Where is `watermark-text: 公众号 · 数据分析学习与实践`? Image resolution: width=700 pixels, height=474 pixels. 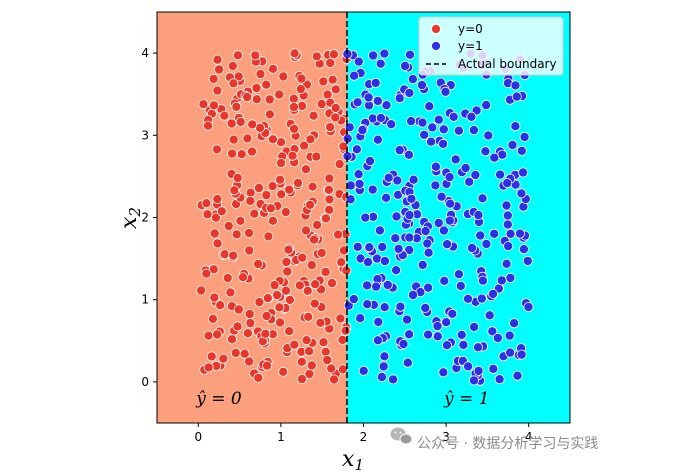
watermark-text: 公众号 · 数据分析学习与实践 is located at coordinates (507, 444).